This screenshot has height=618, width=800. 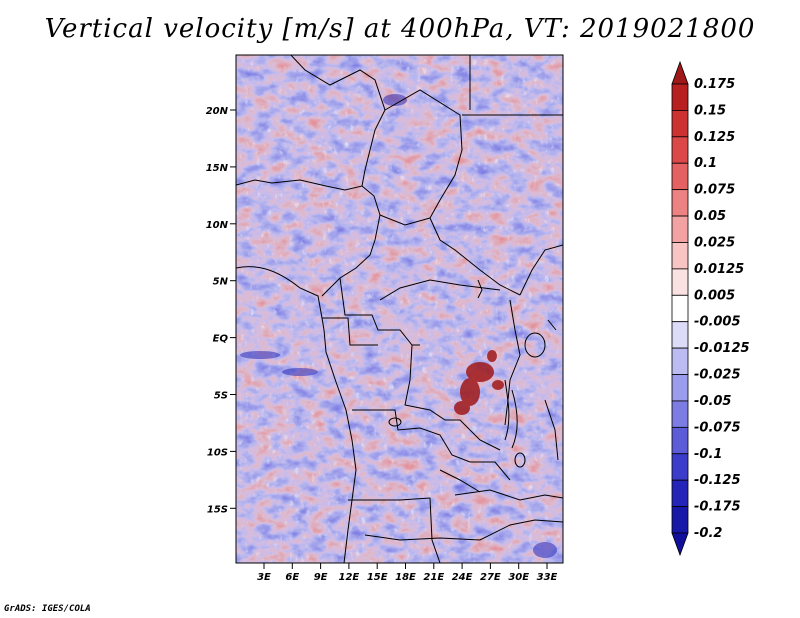 What do you see at coordinates (708, 454) in the screenshot?
I see `colorbar-label: -0.1` at bounding box center [708, 454].